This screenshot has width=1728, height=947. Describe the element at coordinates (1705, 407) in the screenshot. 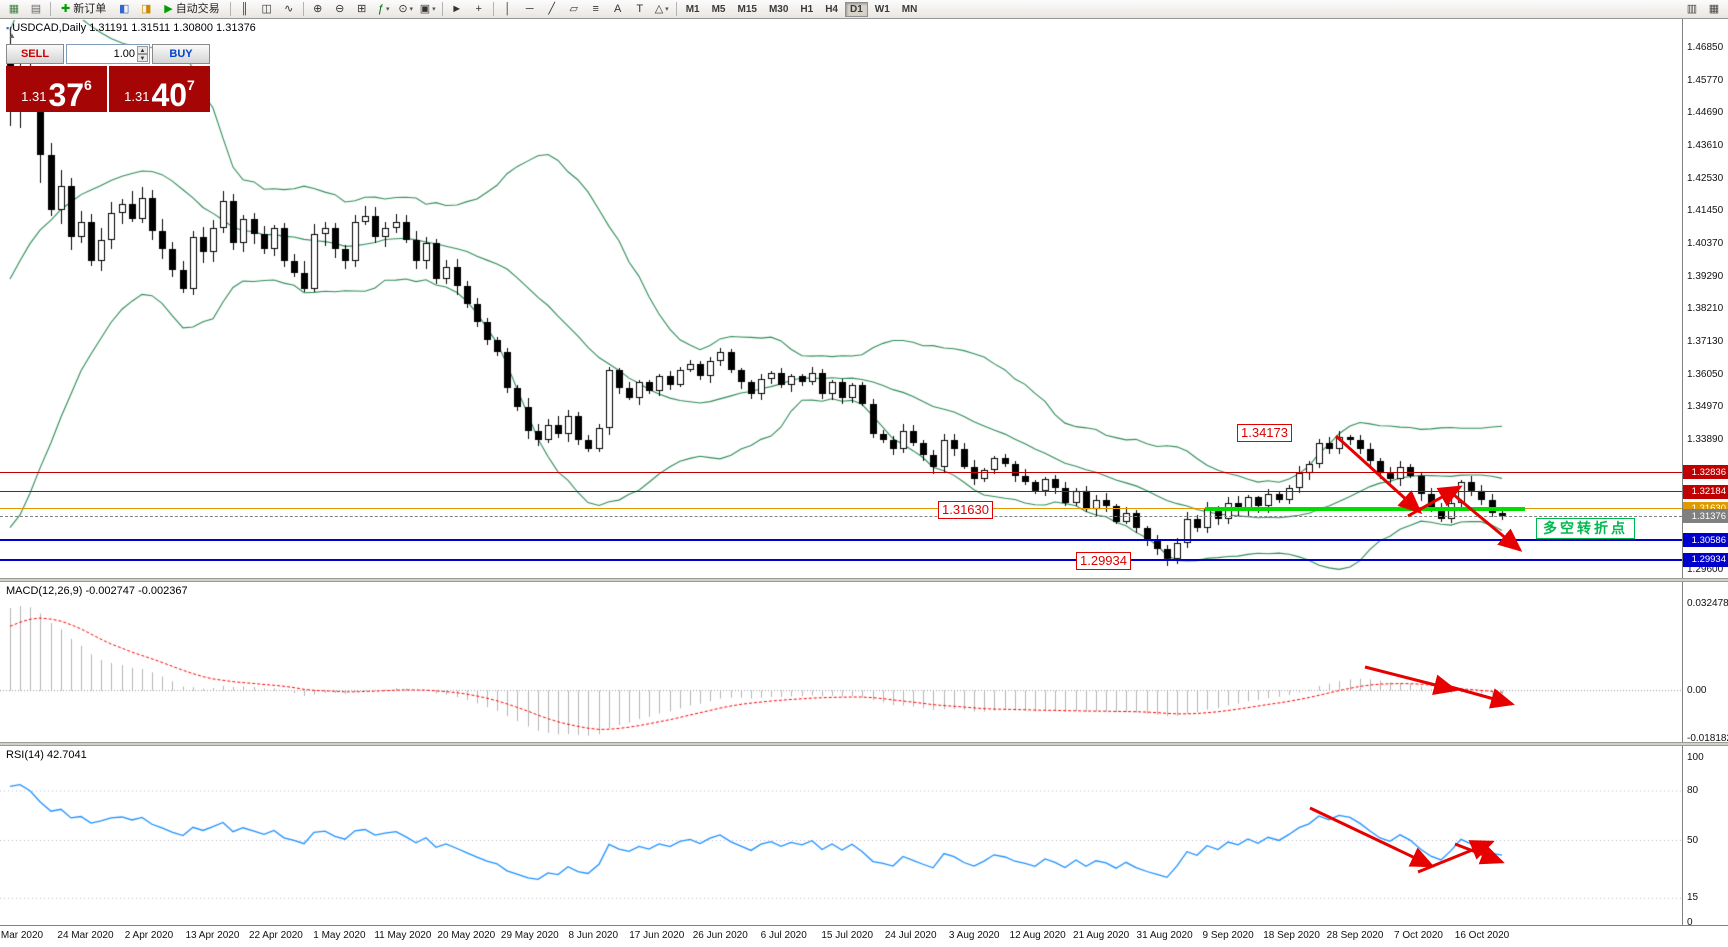

I see `price-tick: 1.34970` at that location.